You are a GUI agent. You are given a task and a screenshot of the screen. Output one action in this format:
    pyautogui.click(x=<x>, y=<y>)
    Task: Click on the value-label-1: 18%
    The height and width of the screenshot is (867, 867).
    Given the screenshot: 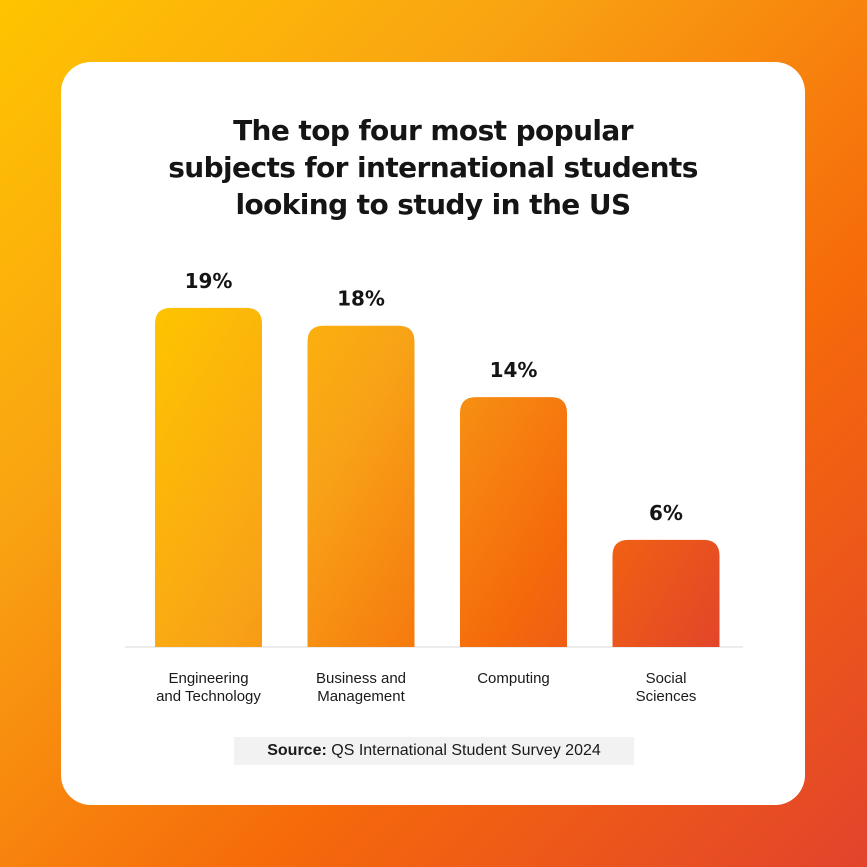 What is the action you would take?
    pyautogui.click(x=361, y=299)
    